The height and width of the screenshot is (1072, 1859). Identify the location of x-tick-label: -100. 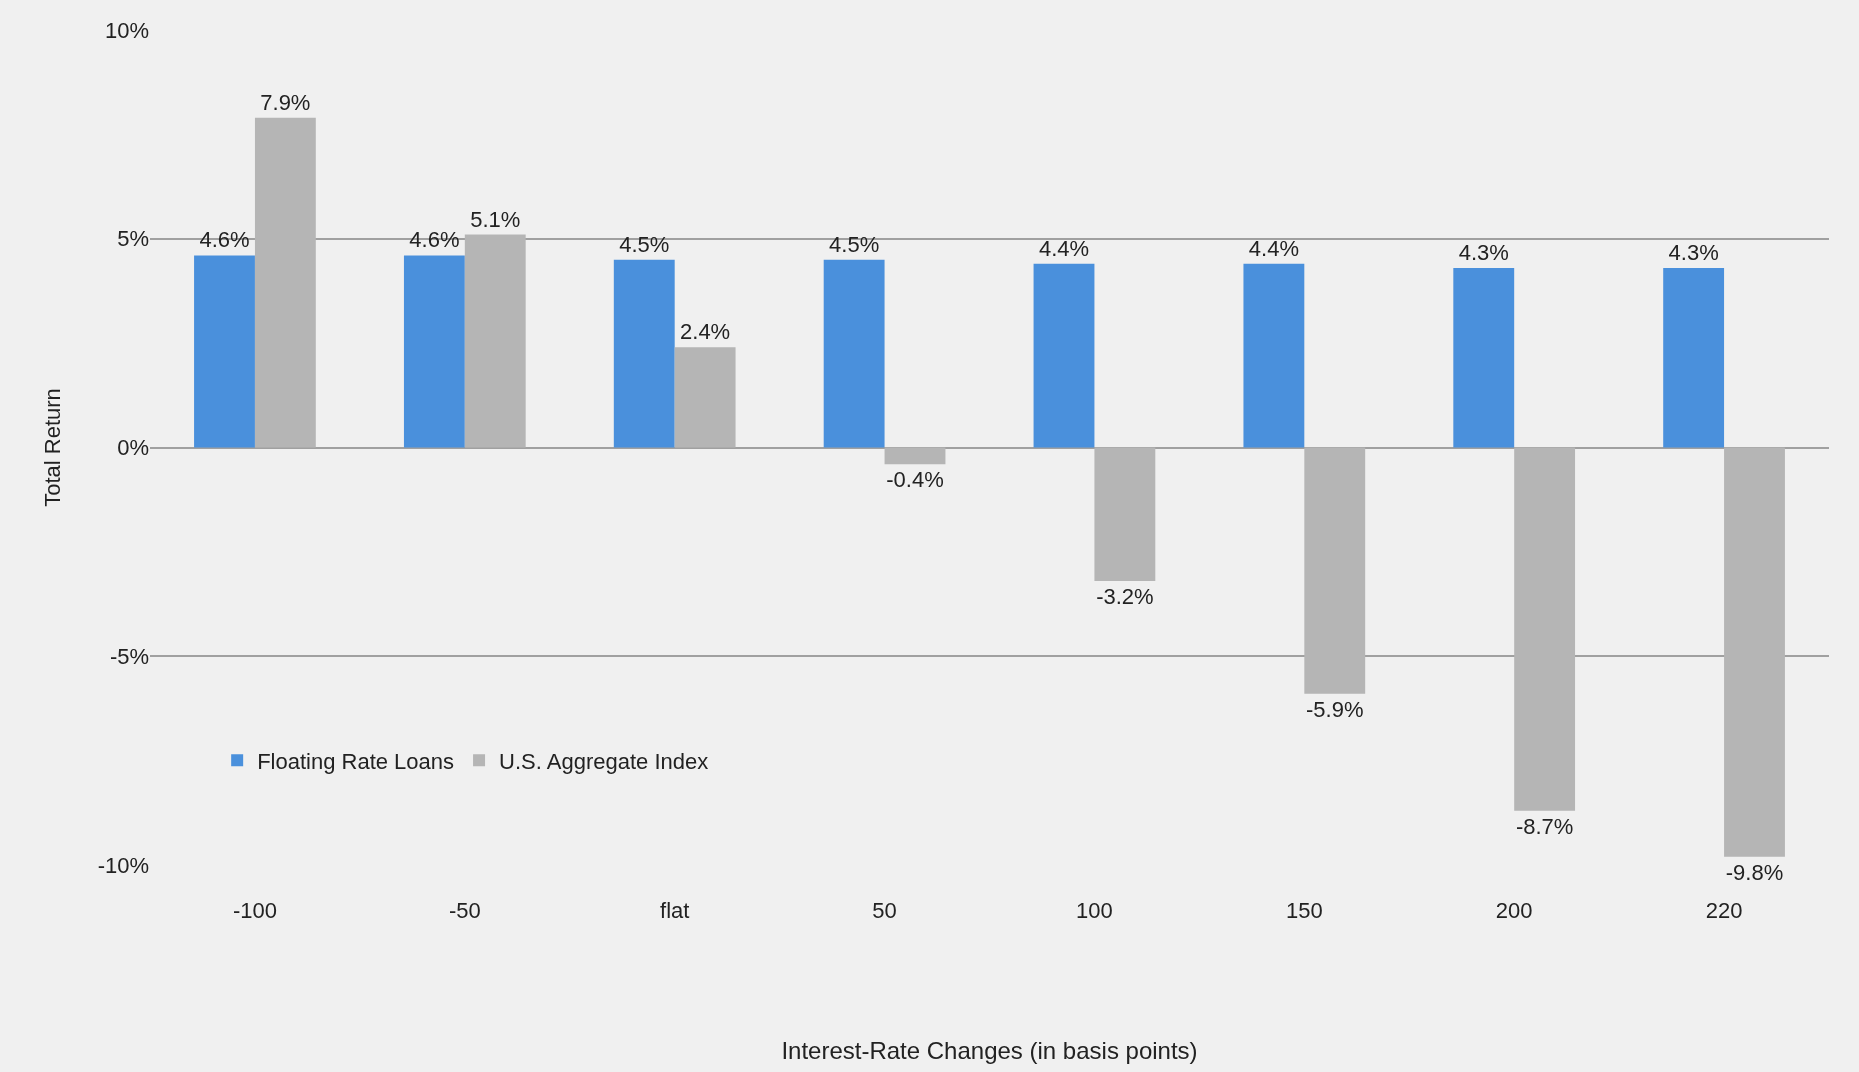
(254, 910).